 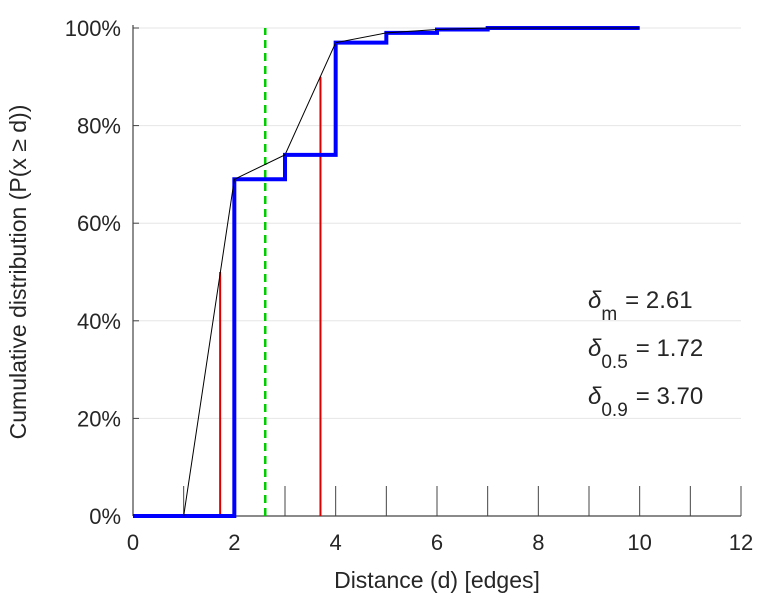 I want to click on y-axis-label: Cumulative distribution (P(x ≥ d)), so click(x=18, y=272).